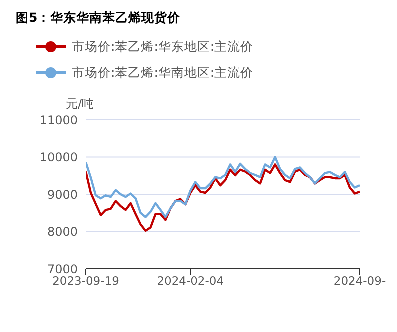 This screenshot has width=397, height=332. I want to click on y-axis-title: 元/吨, so click(80, 104).